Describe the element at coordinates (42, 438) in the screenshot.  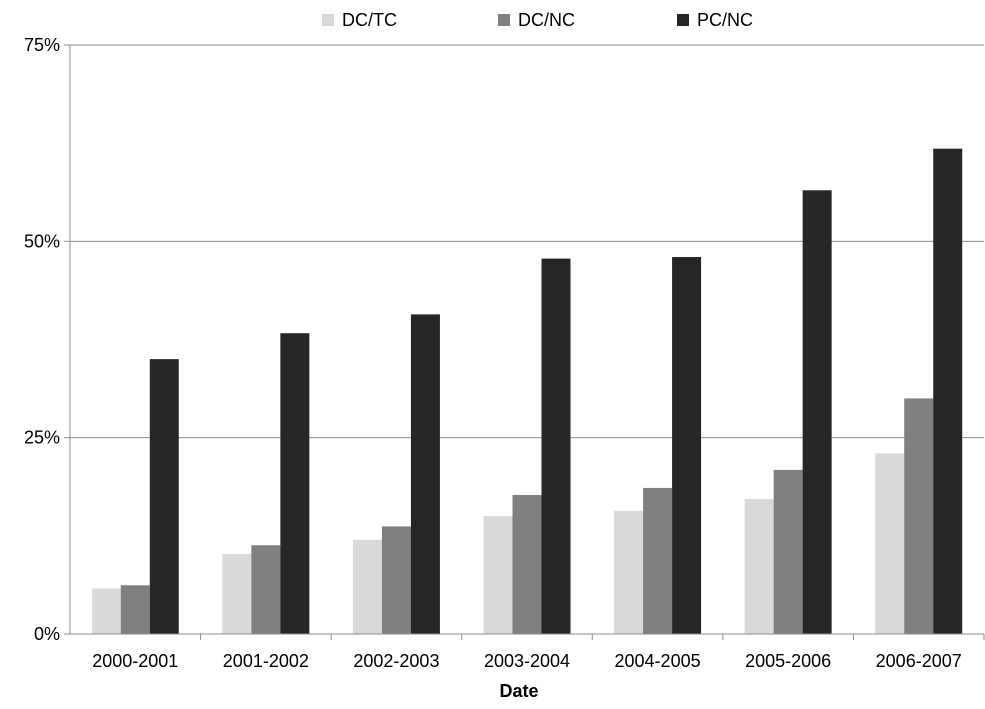
I see `y-tick-label: 25%` at that location.